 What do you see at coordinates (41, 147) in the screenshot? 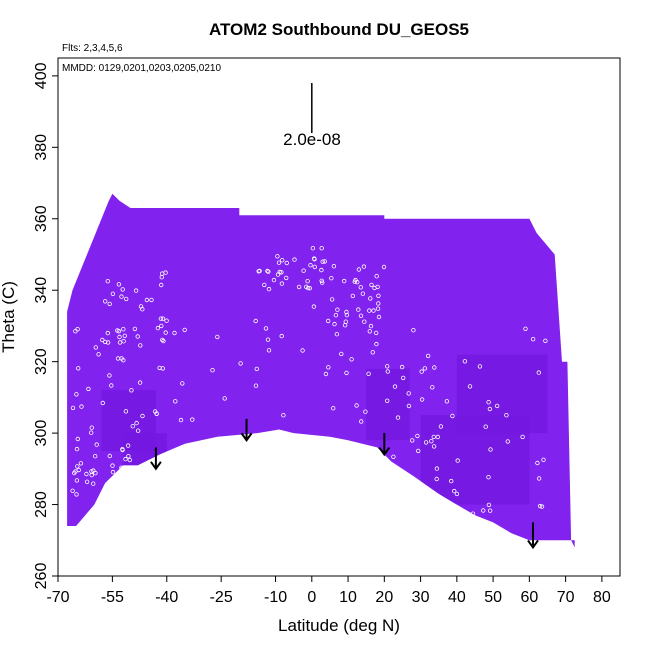
I see `y-tick-label: 380` at bounding box center [41, 147].